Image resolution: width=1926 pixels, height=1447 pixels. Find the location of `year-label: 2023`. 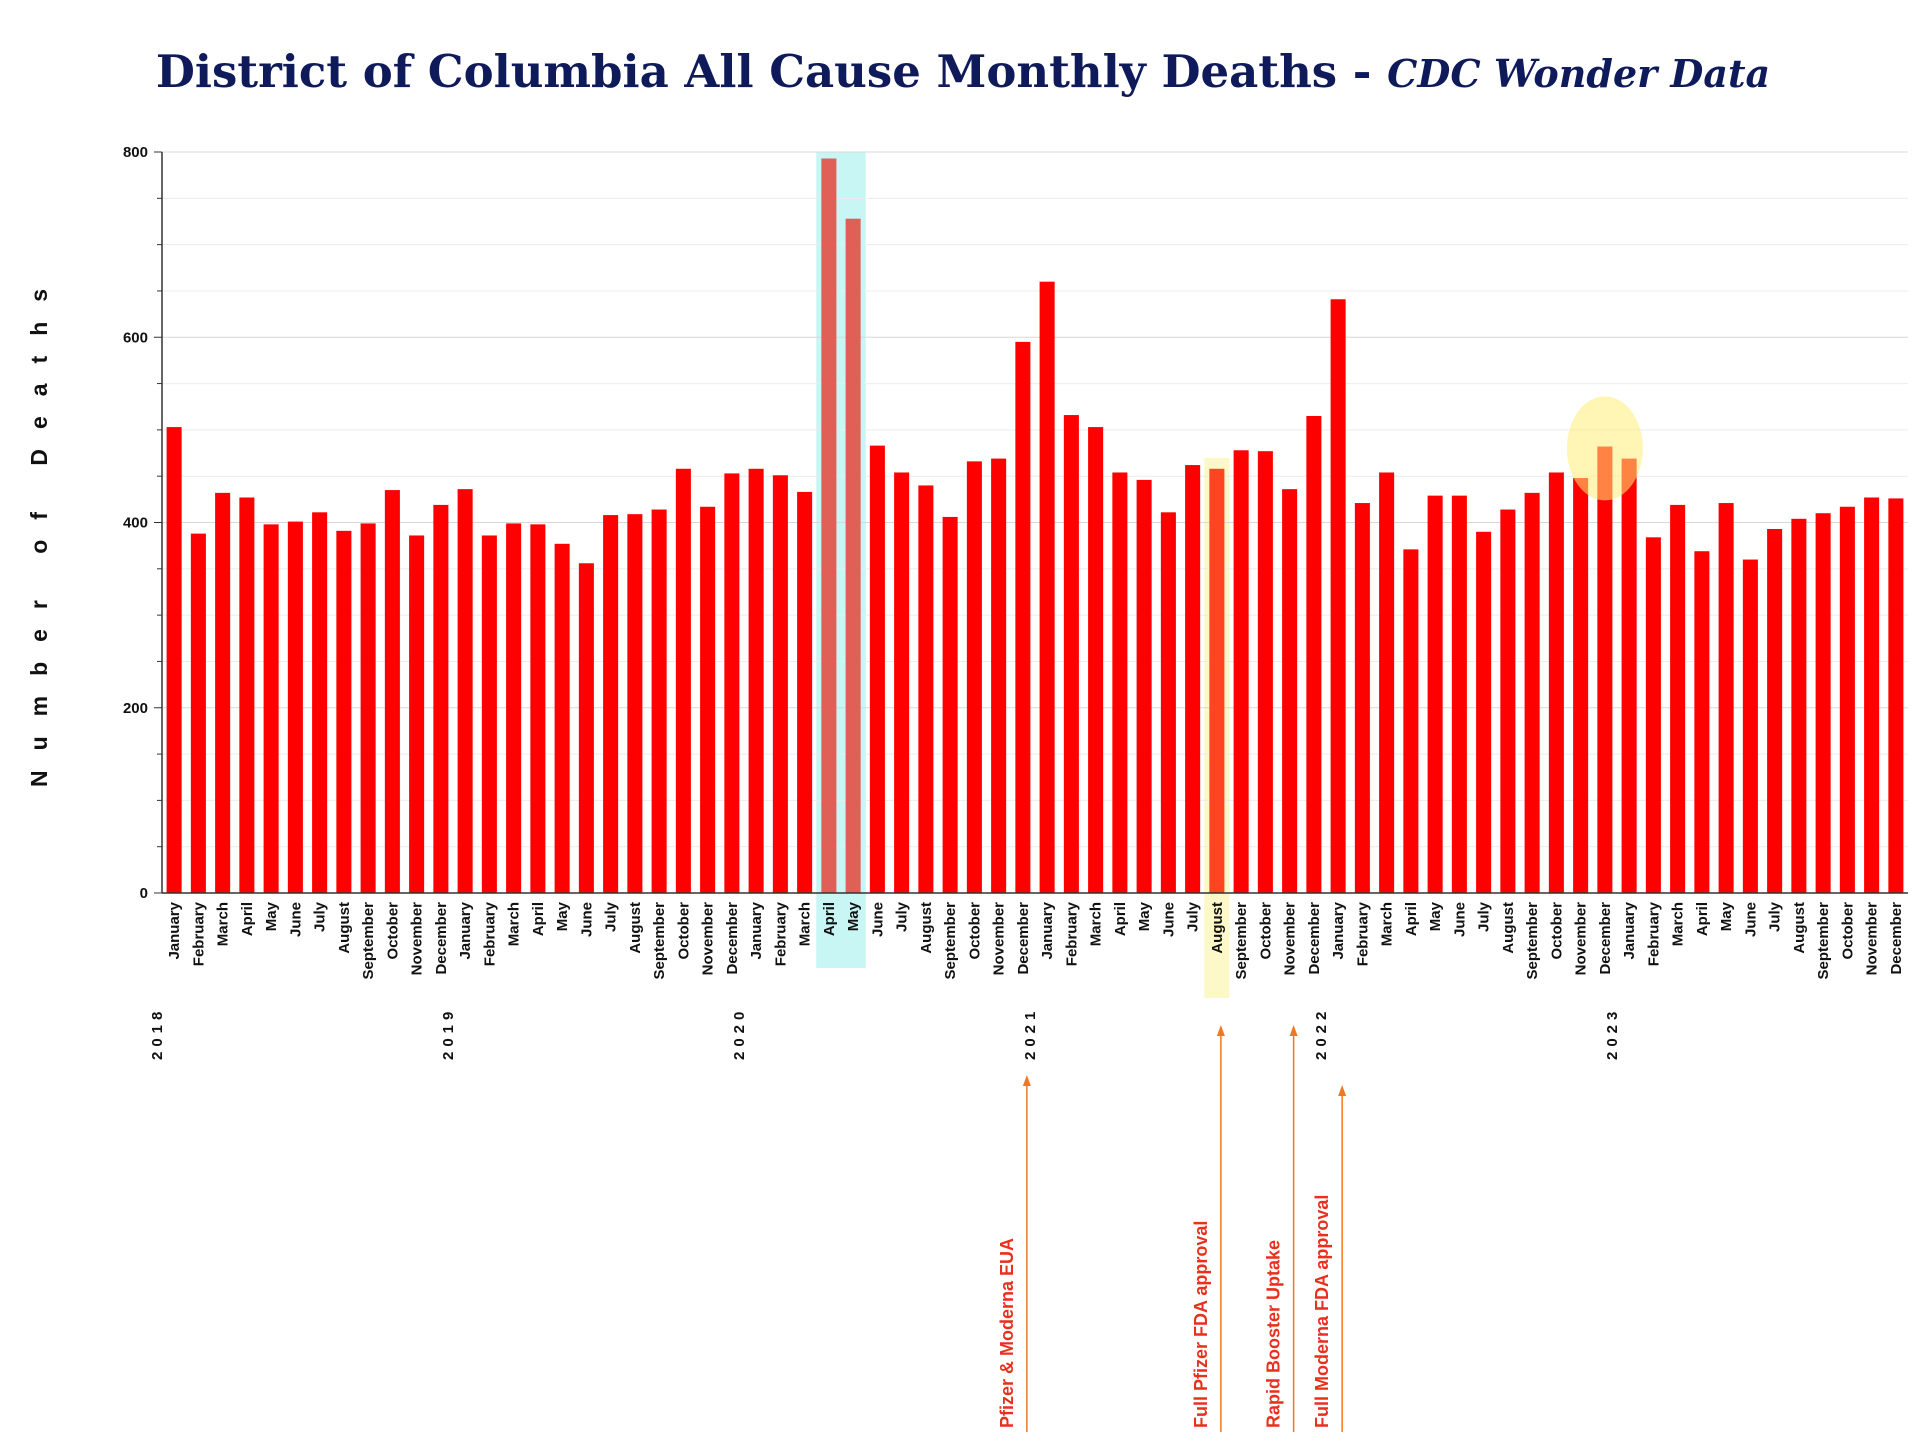

year-label: 2023 is located at coordinates (1612, 1033).